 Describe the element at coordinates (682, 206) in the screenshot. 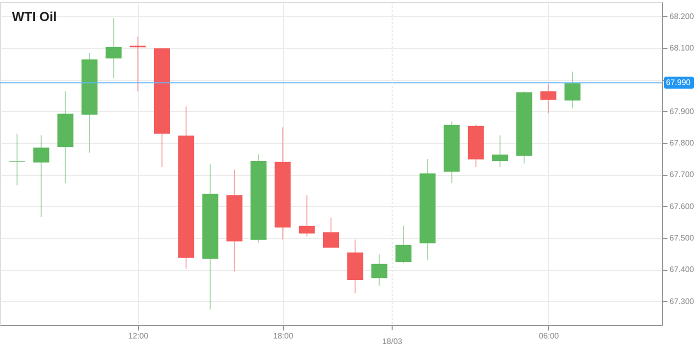

I see `y-tick-label: 67.600` at that location.